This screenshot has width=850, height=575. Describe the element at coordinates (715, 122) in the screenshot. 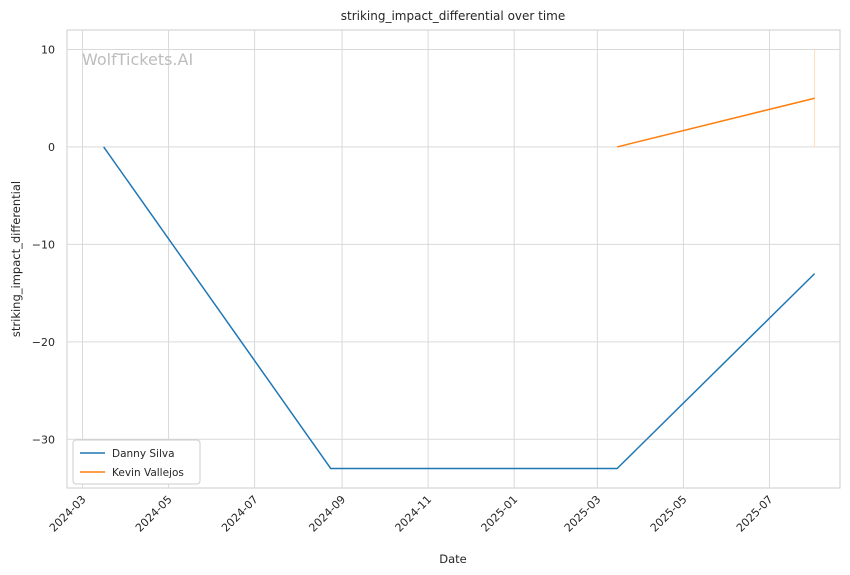

I see `series-line` at that location.